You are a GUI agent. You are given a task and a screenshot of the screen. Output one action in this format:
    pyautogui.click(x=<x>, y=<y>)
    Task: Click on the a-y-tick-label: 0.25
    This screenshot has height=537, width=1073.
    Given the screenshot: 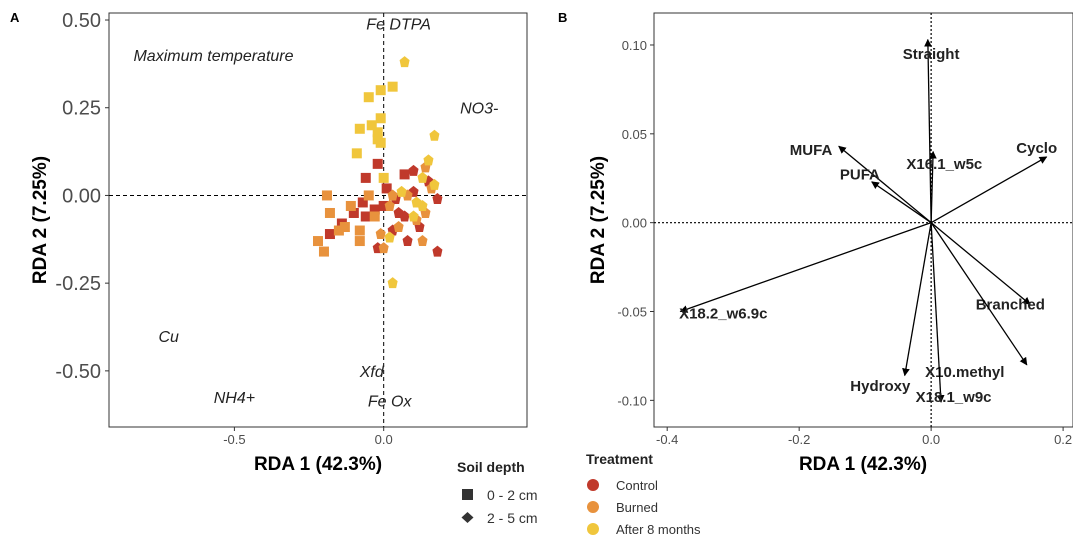 What is the action you would take?
    pyautogui.click(x=81, y=109)
    